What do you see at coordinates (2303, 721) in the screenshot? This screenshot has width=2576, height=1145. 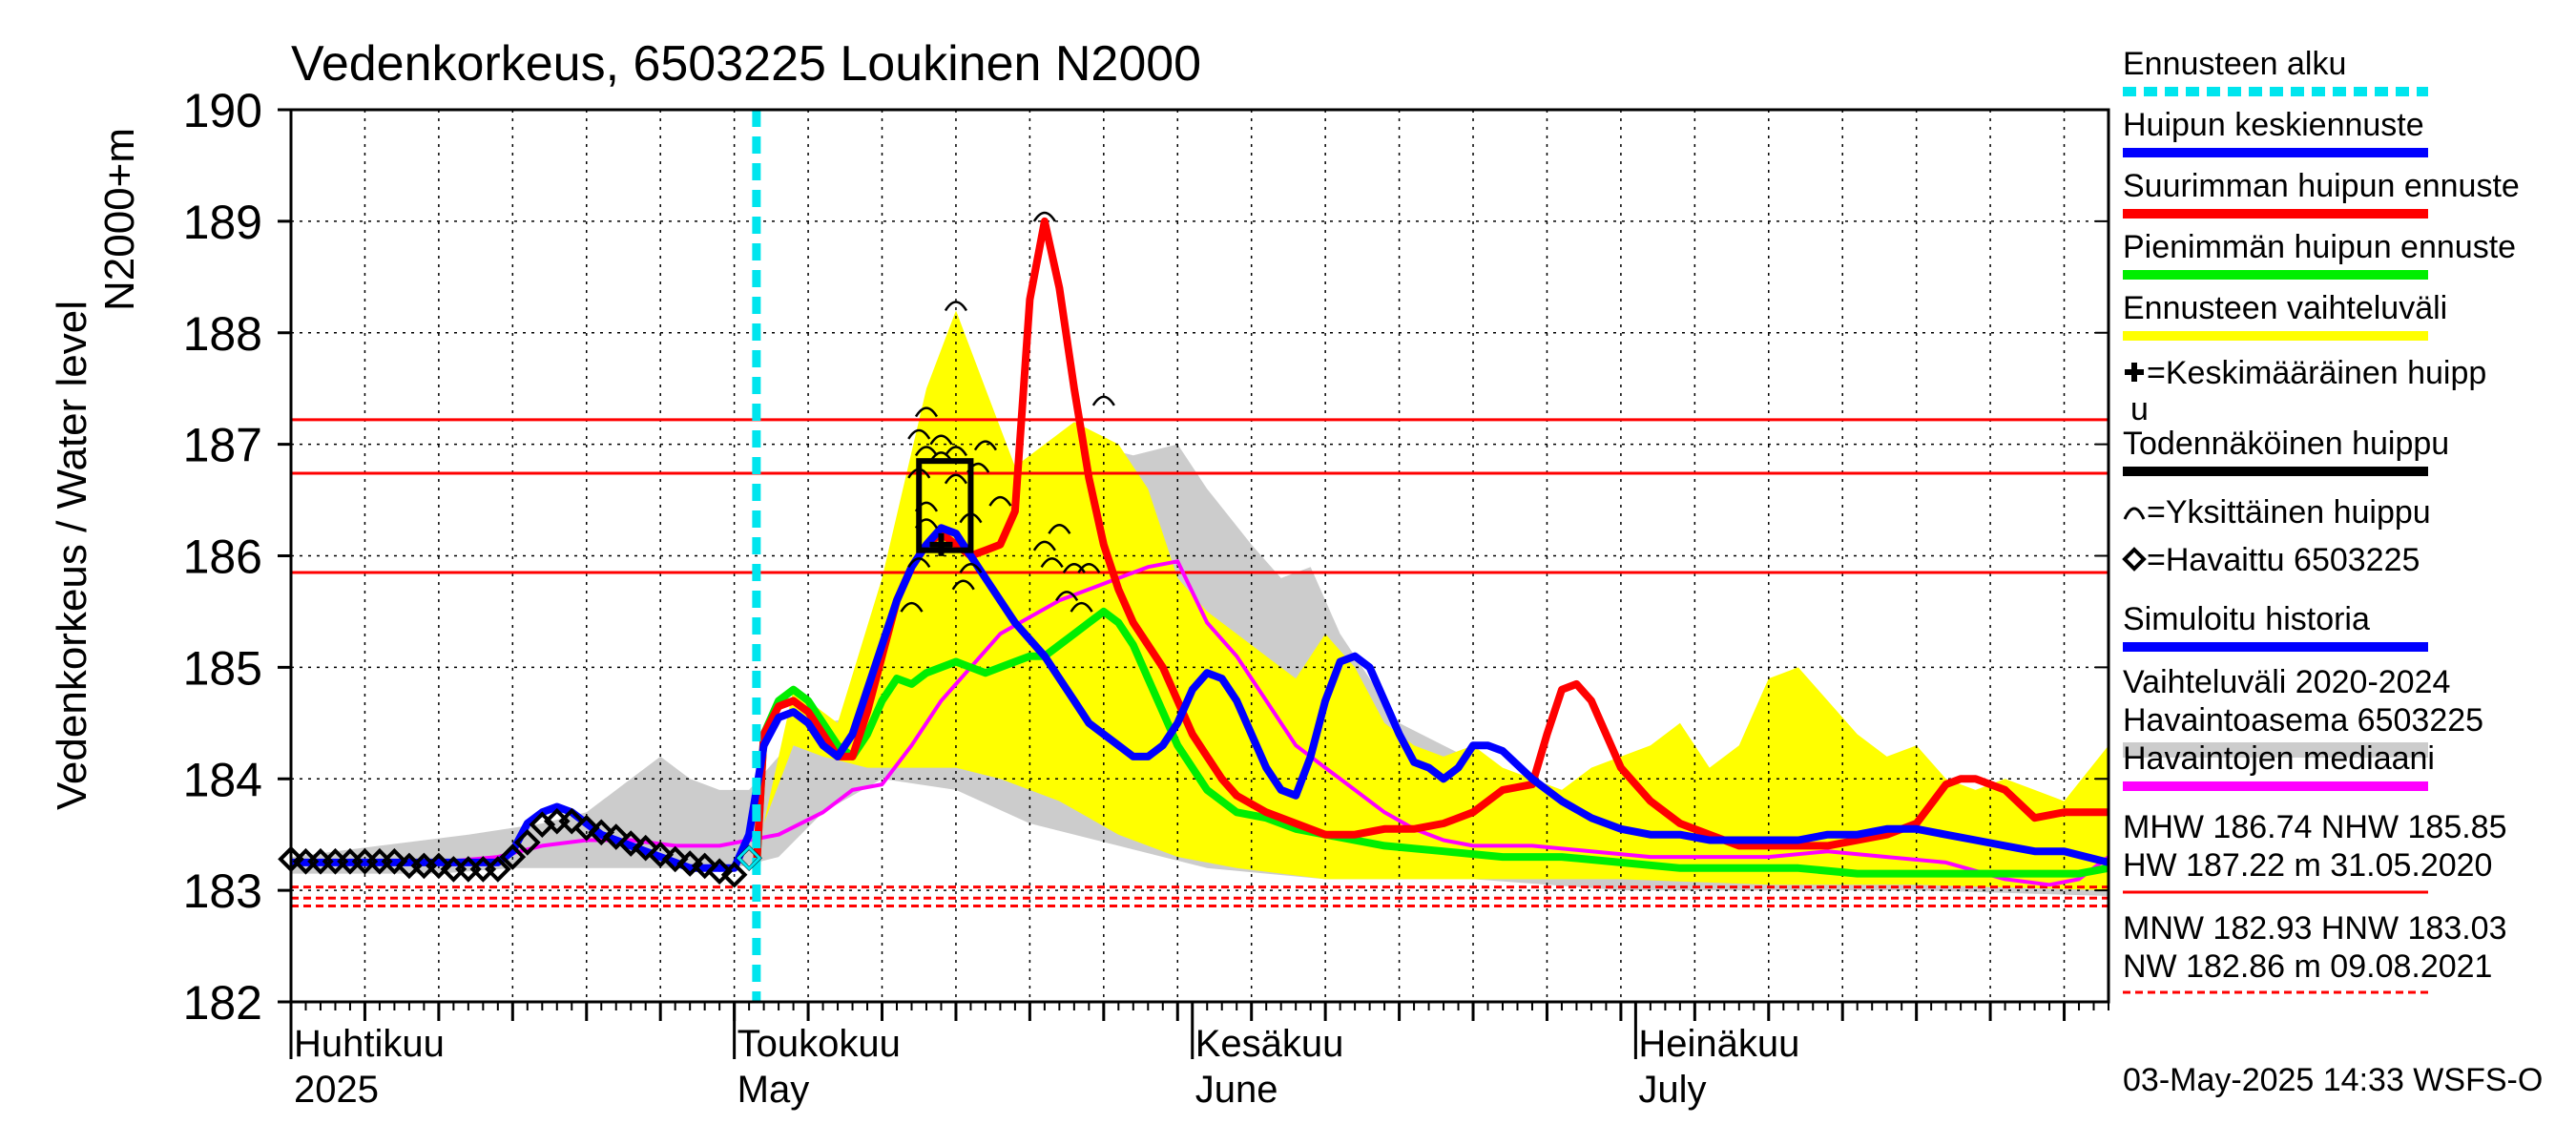 I see `legend-label: Havaintoasema 6503225` at bounding box center [2303, 721].